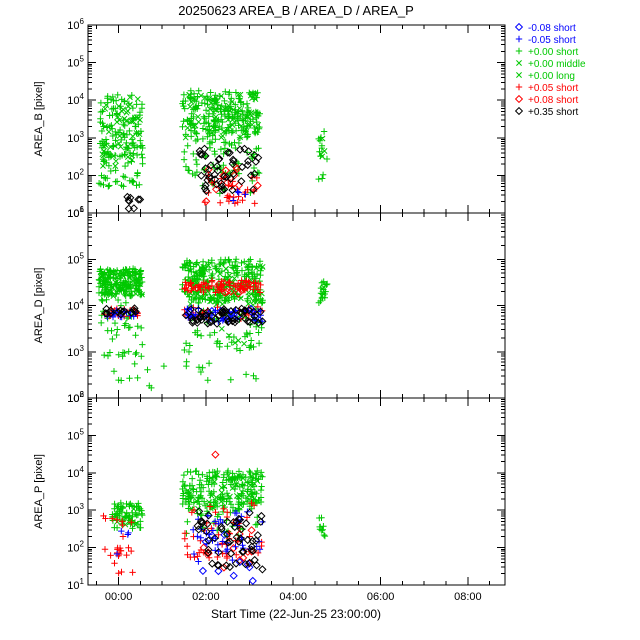 The height and width of the screenshot is (640, 640). I want to click on legend-label: +0.00 middle, so click(557, 64).